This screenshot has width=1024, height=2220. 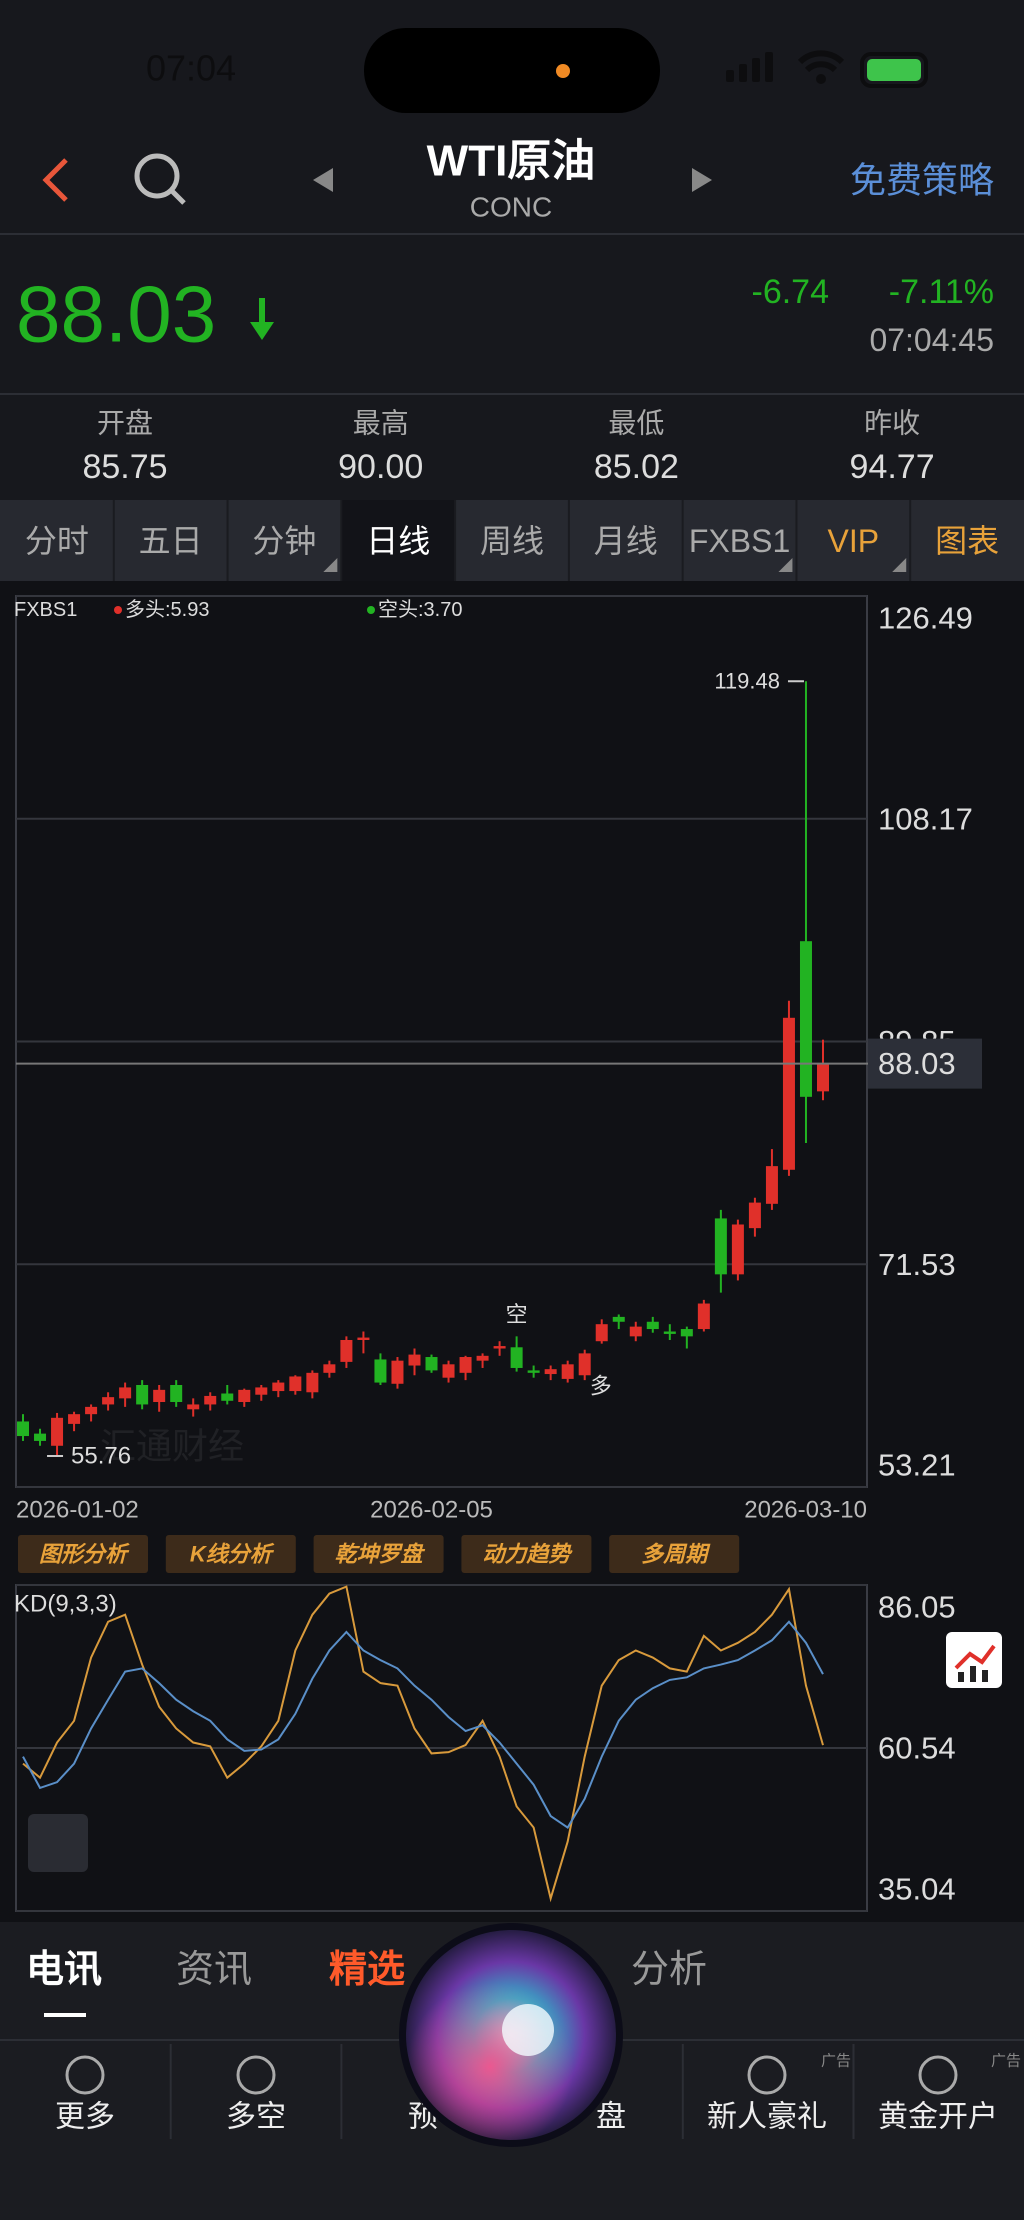 I want to click on battery, so click(x=894, y=70).